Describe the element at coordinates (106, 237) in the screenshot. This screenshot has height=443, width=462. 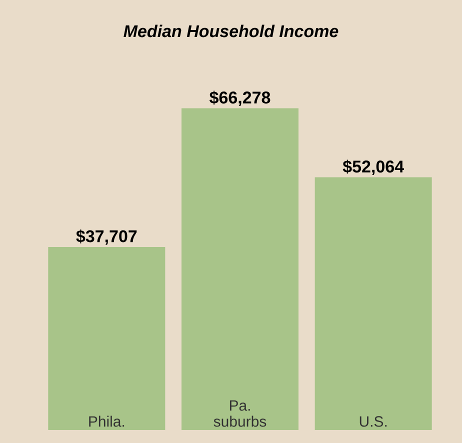
I see `data-label: $37,707` at that location.